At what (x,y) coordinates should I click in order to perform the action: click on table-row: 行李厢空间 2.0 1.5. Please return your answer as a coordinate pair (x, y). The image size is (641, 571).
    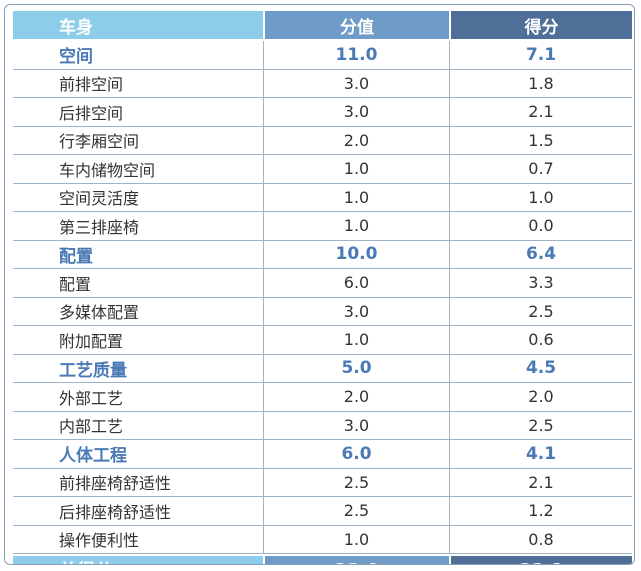
    Looking at the image, I should click on (322, 140).